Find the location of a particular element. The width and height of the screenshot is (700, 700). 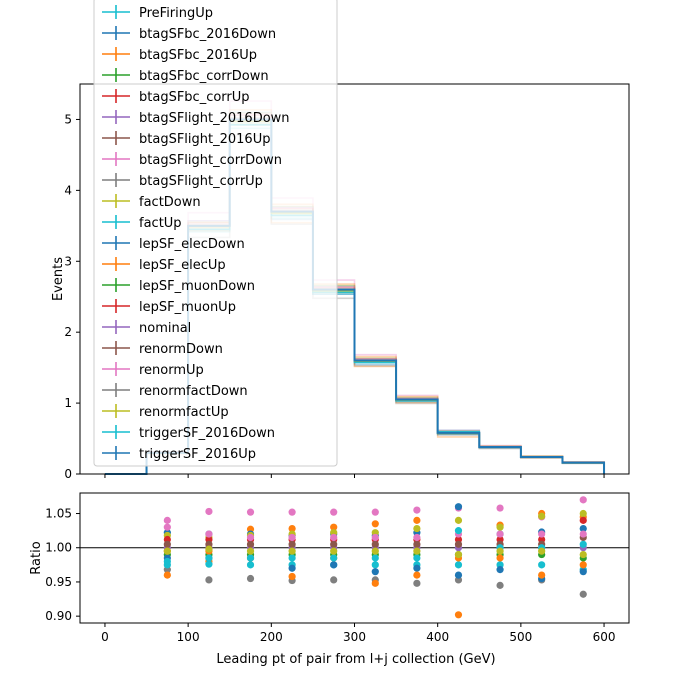

lower-y-tick-label: 0.95 is located at coordinates (58, 582).